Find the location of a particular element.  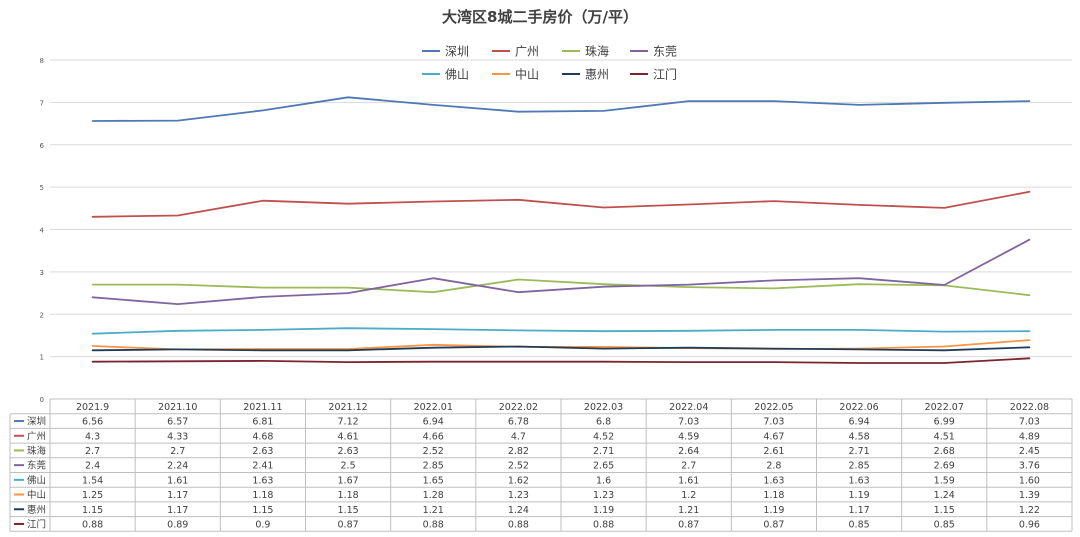

y-axis: 0 1 2 3 4 5 6 7 8 is located at coordinates (42, 230).